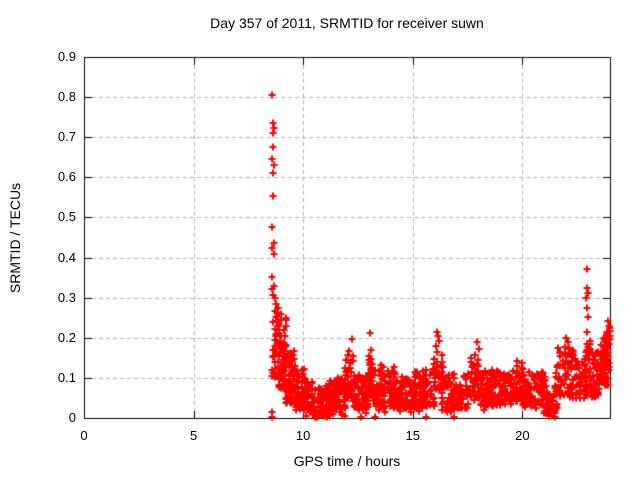 This screenshot has width=640, height=480. What do you see at coordinates (193, 435) in the screenshot?
I see `x-tick-label: 5` at bounding box center [193, 435].